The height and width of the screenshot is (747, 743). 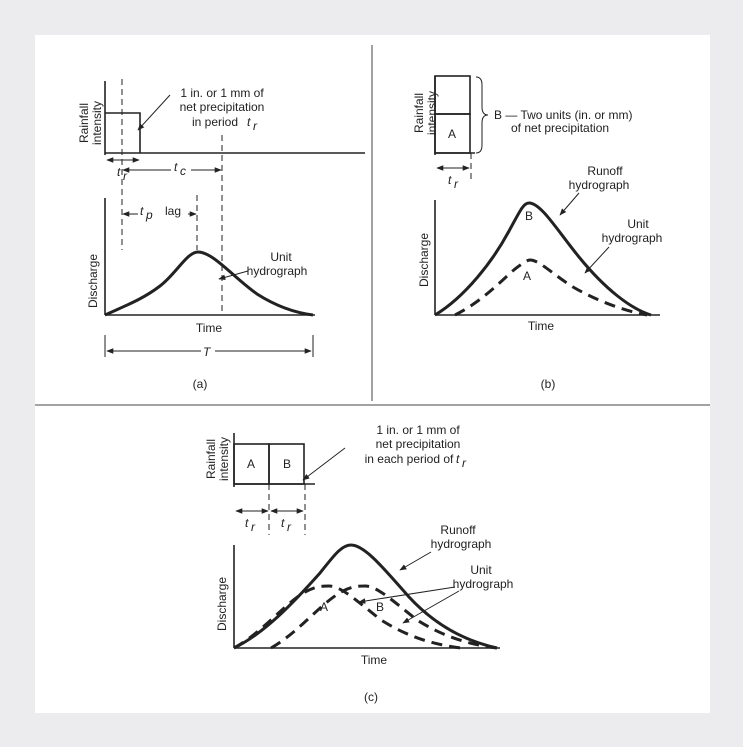 I want to click on b-unit-pointer, so click(x=597, y=260).